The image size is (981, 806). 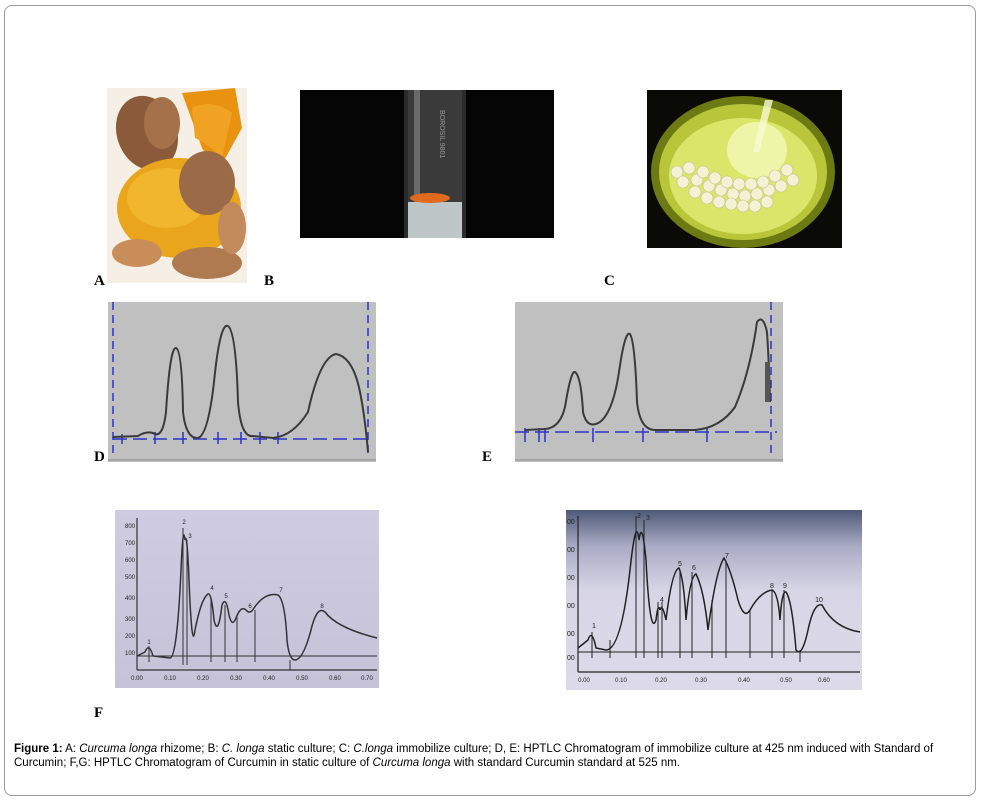 I want to click on chromatogram-e, so click(x=649, y=382).